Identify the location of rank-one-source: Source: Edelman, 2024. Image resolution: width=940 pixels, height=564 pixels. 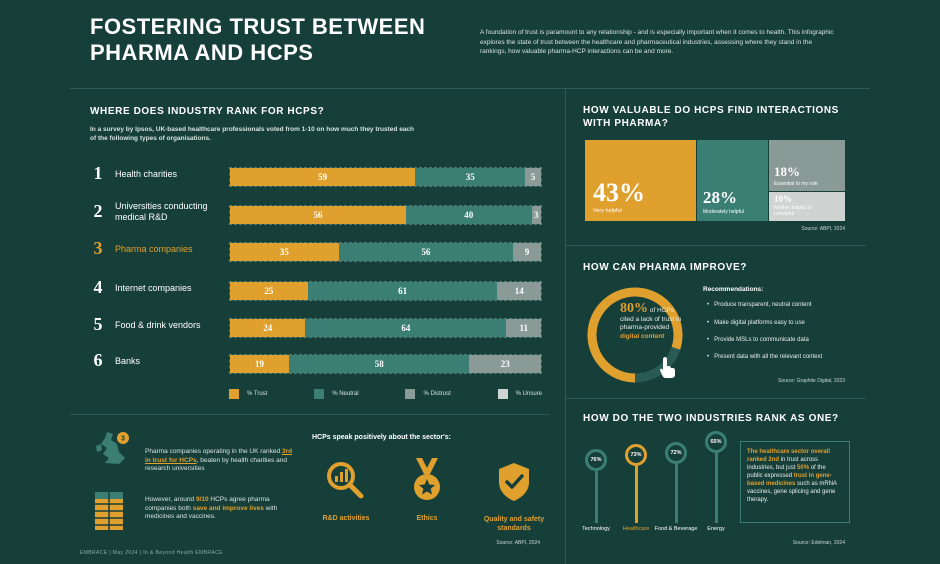
(818, 543).